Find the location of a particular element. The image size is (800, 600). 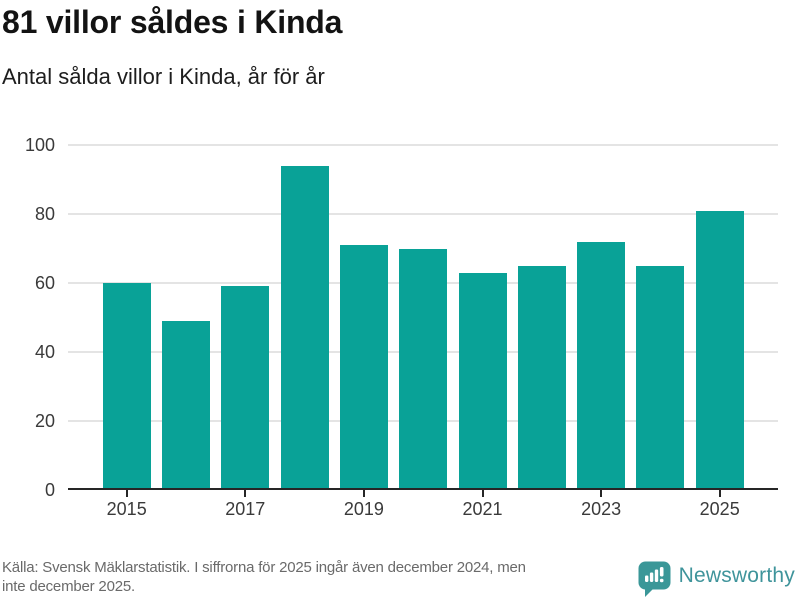

bar-2015 is located at coordinates (126, 385).